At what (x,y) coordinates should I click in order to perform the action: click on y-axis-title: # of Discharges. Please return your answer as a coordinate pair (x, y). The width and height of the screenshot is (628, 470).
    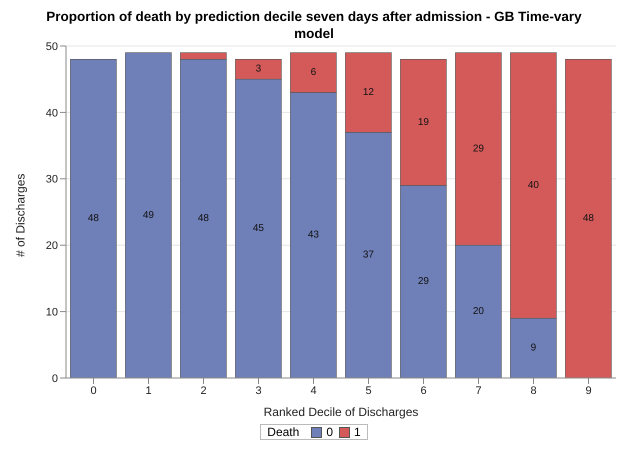
    Looking at the image, I should click on (20, 215).